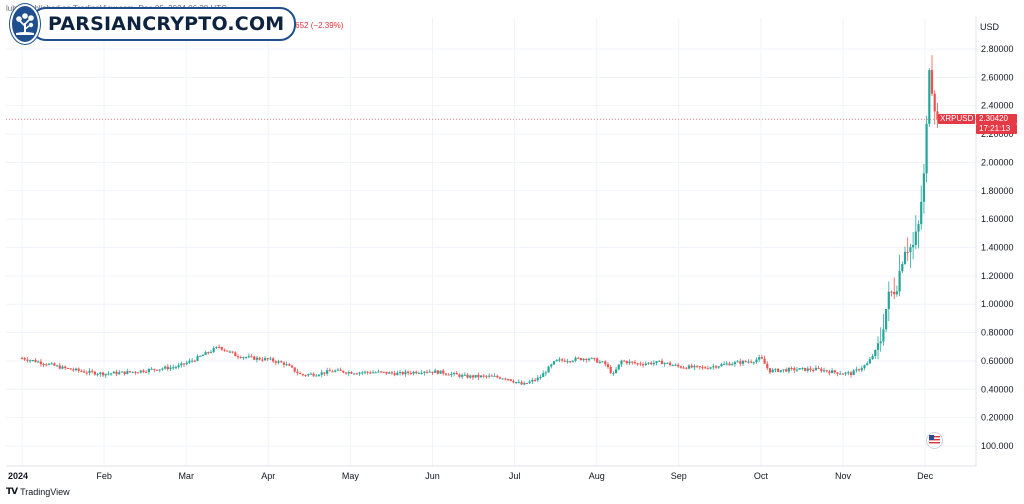  I want to click on currency-label: USD, so click(990, 27).